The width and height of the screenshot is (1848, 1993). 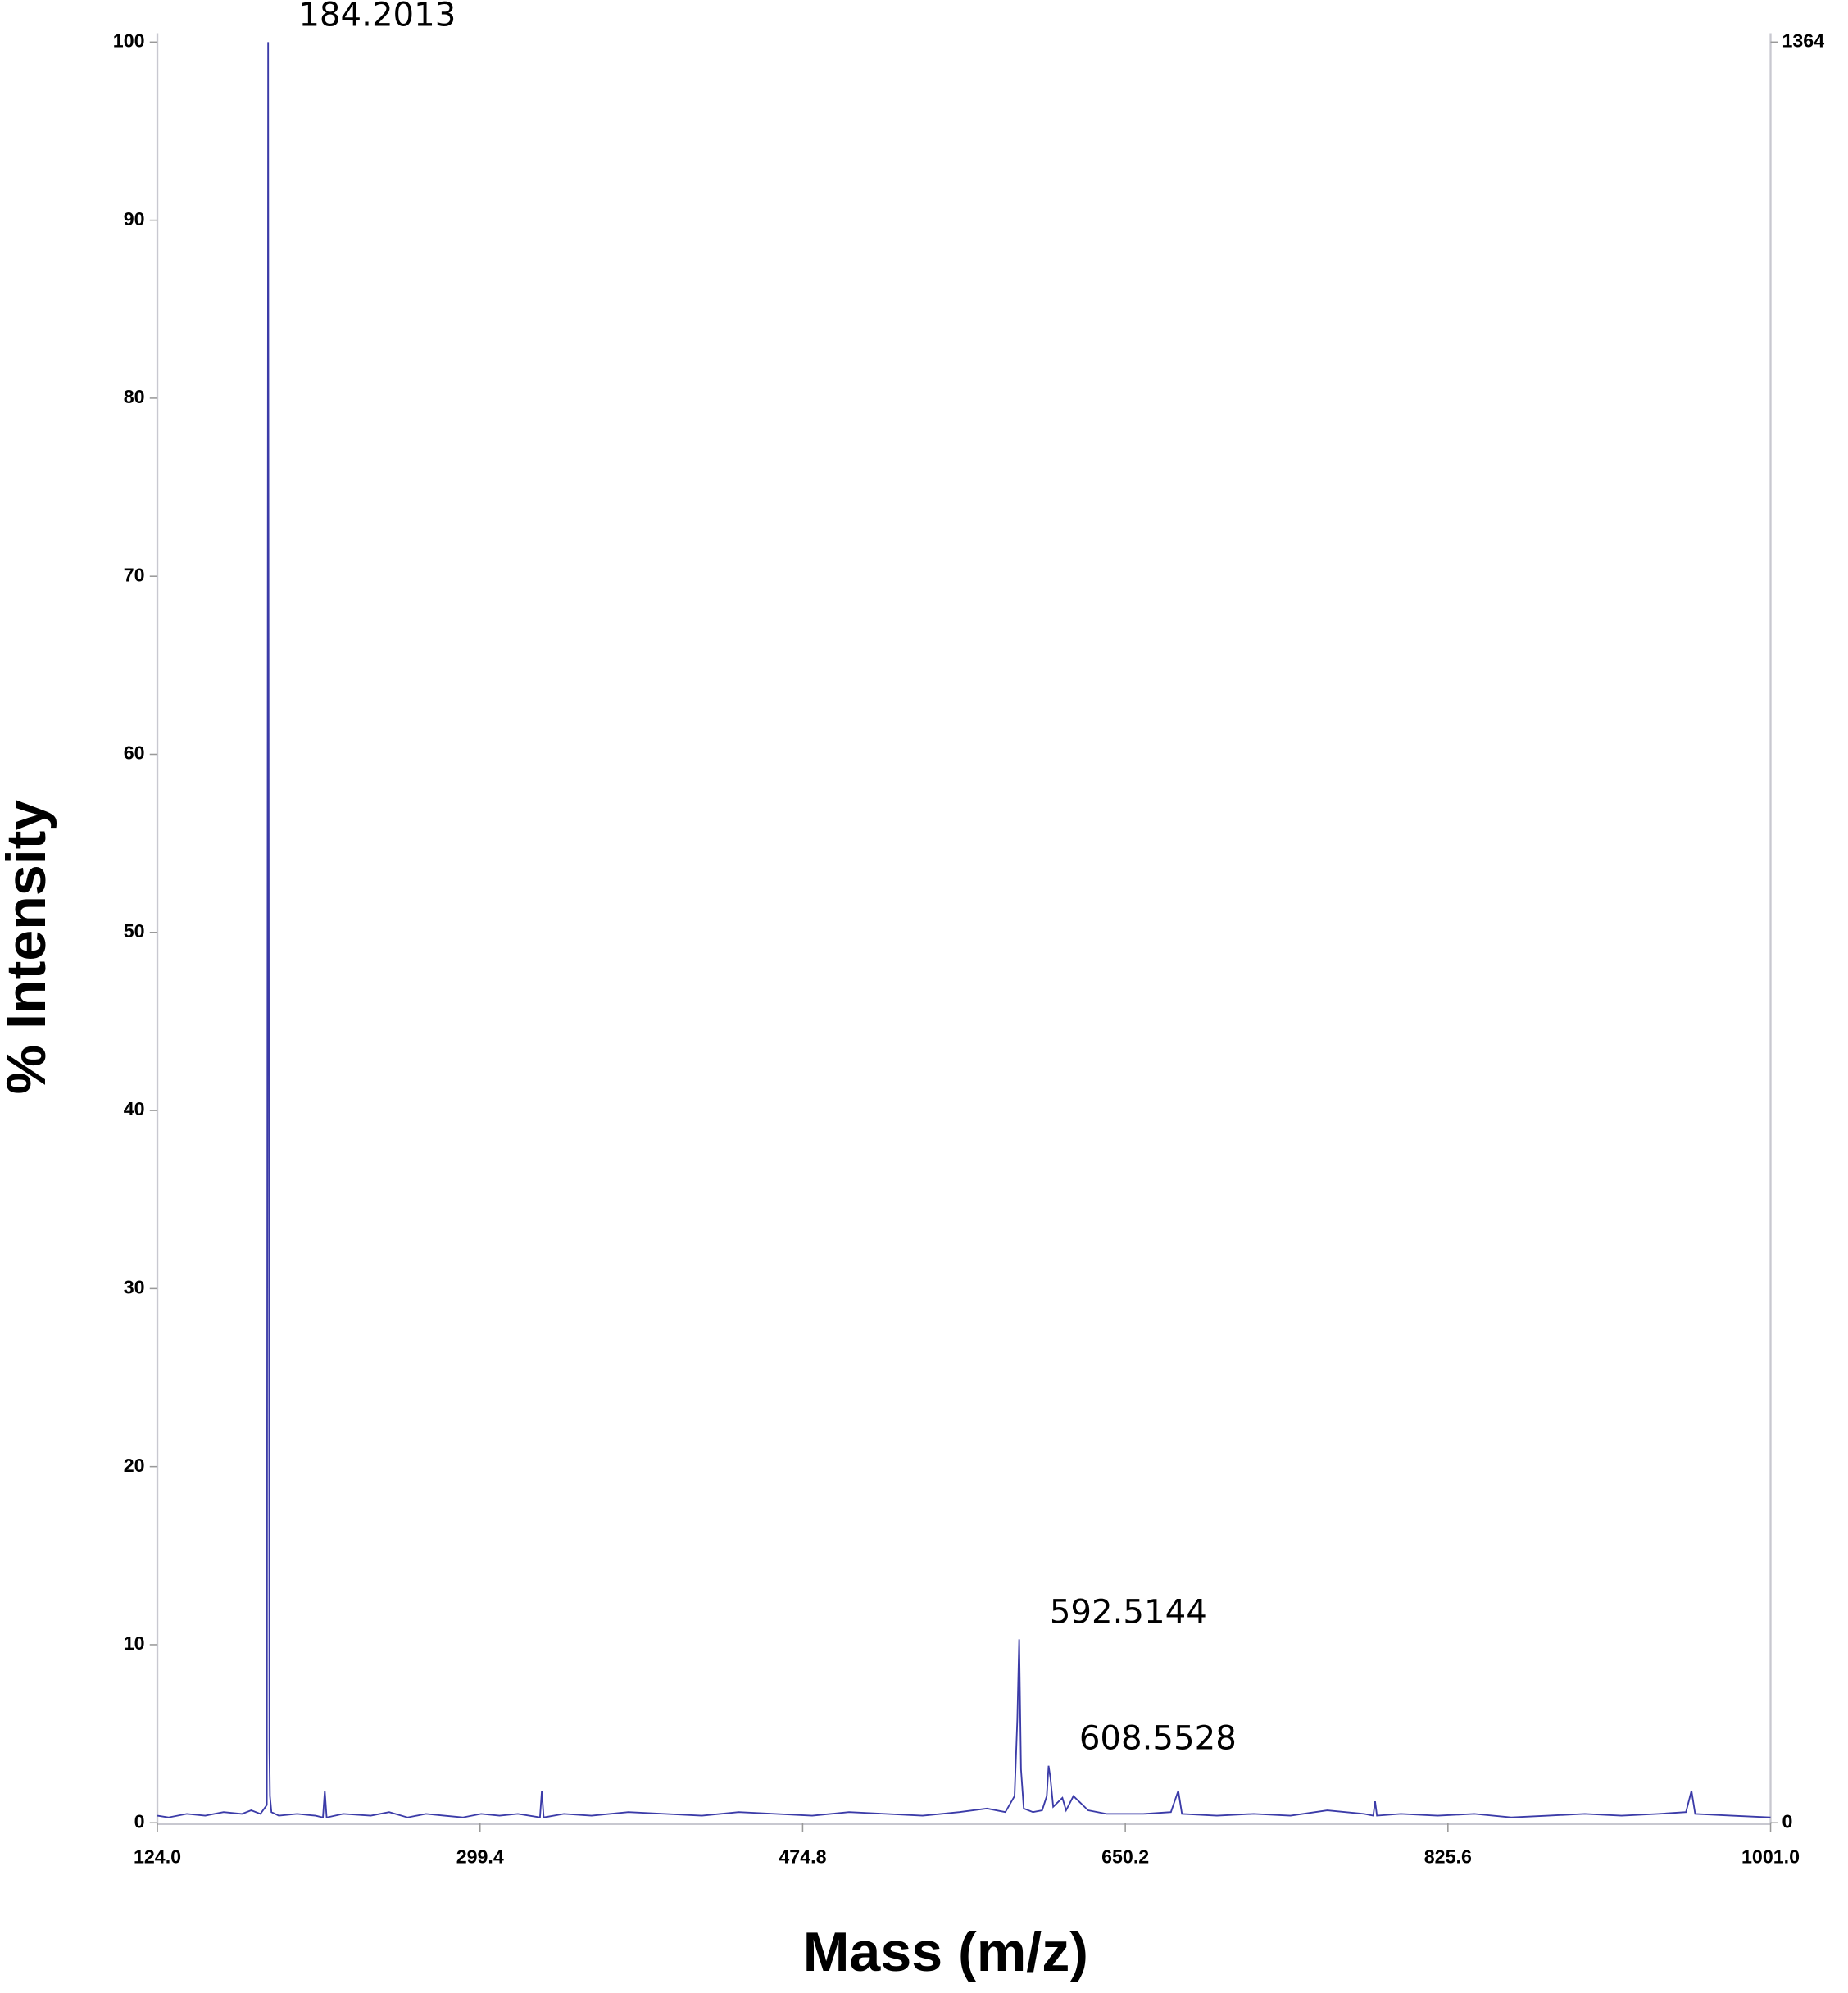 What do you see at coordinates (803, 1857) in the screenshot?
I see `x-tick-label: 474.8` at bounding box center [803, 1857].